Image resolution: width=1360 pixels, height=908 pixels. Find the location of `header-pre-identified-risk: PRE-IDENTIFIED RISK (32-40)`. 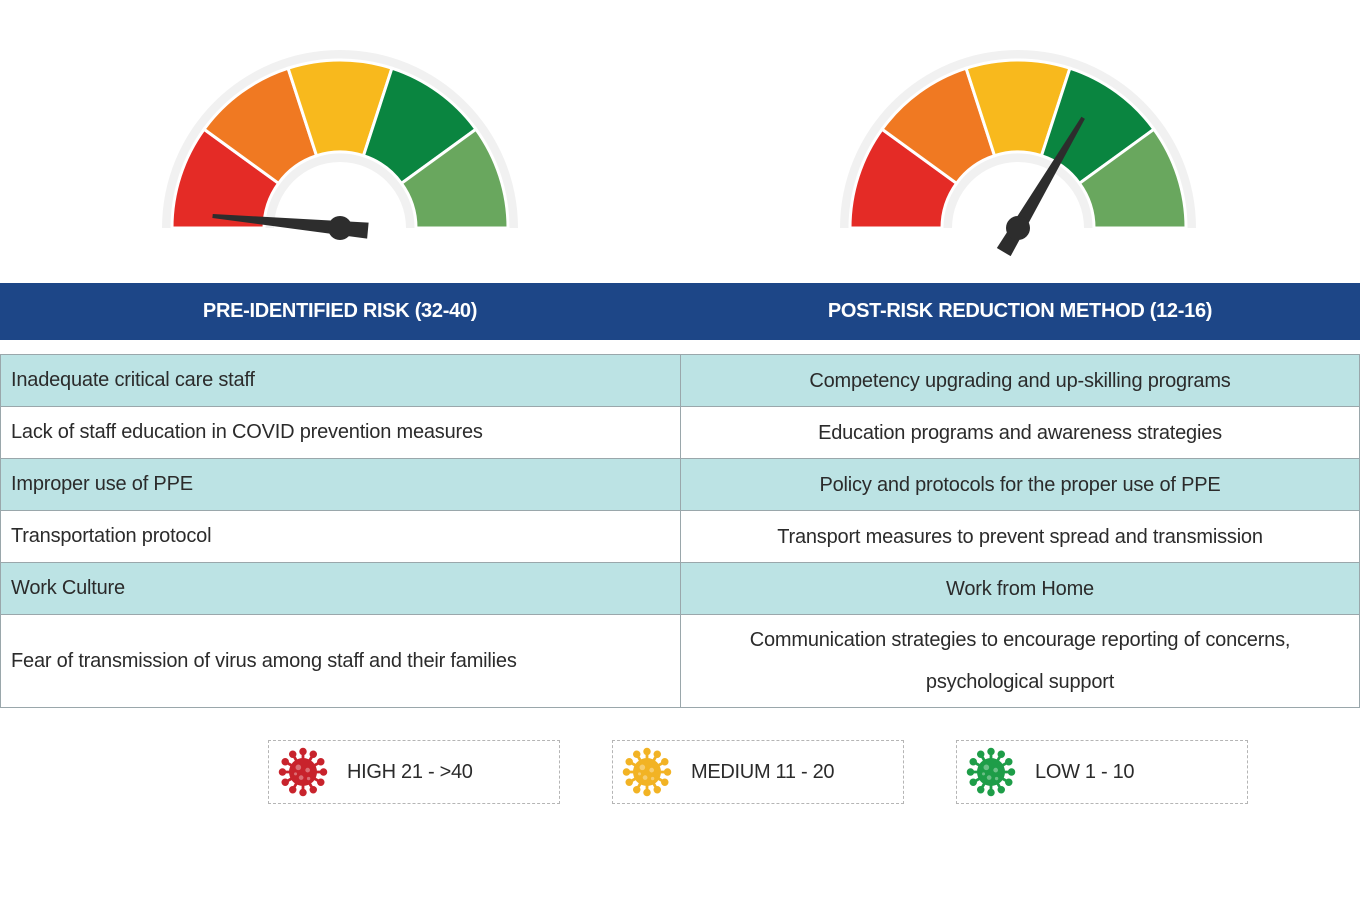

header-pre-identified-risk: PRE-IDENTIFIED RISK (32-40) is located at coordinates (340, 311).